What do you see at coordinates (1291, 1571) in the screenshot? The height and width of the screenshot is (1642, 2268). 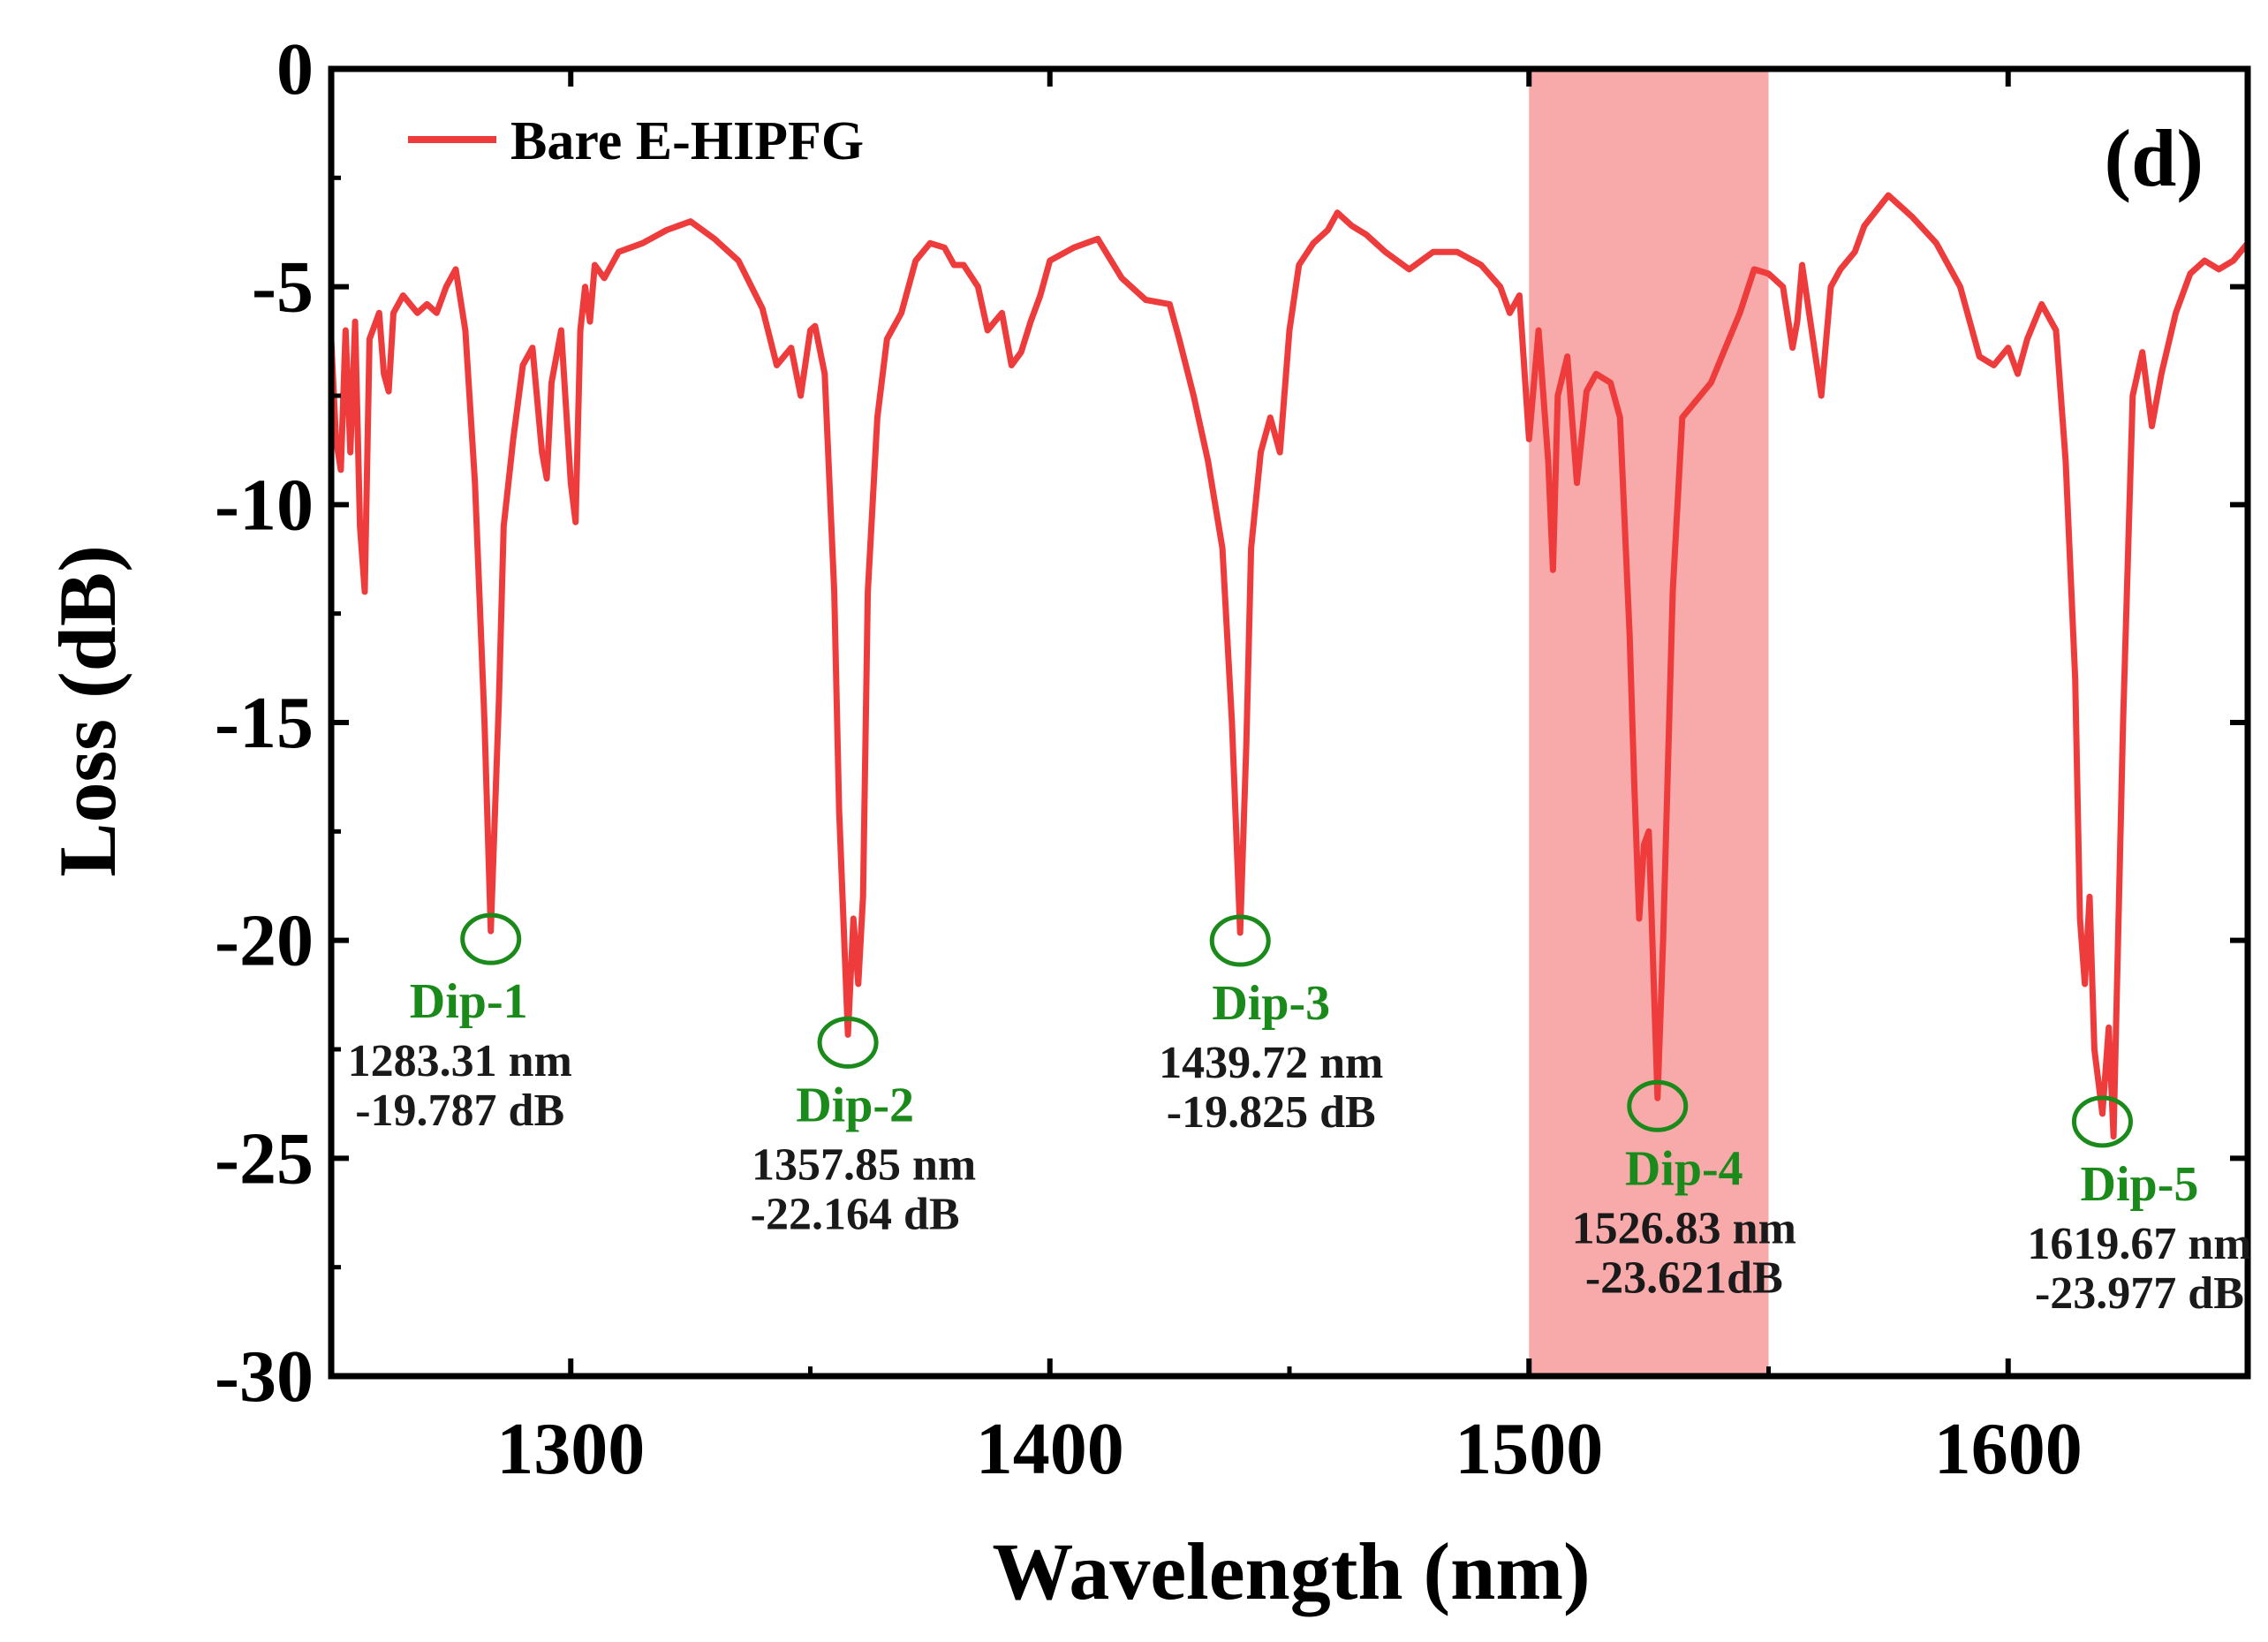 I see `x-axis-title: Wavelength (nm)` at bounding box center [1291, 1571].